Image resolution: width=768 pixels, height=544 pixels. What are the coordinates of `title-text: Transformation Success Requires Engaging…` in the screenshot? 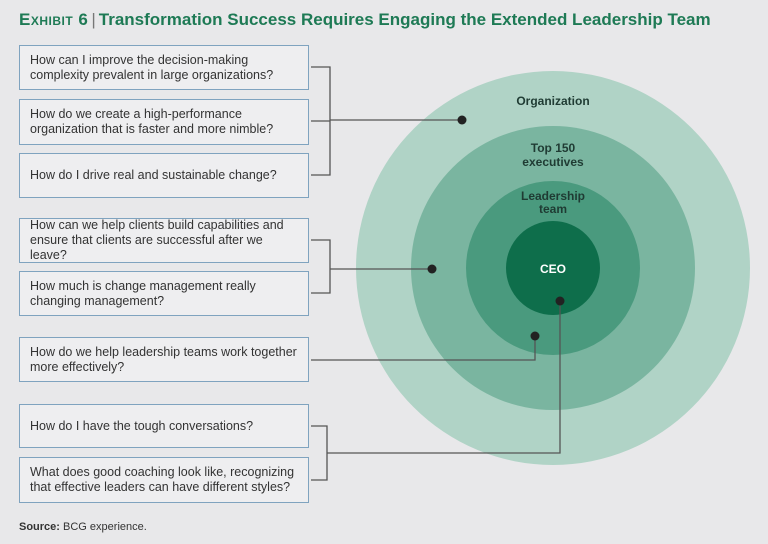 It's located at (404, 19).